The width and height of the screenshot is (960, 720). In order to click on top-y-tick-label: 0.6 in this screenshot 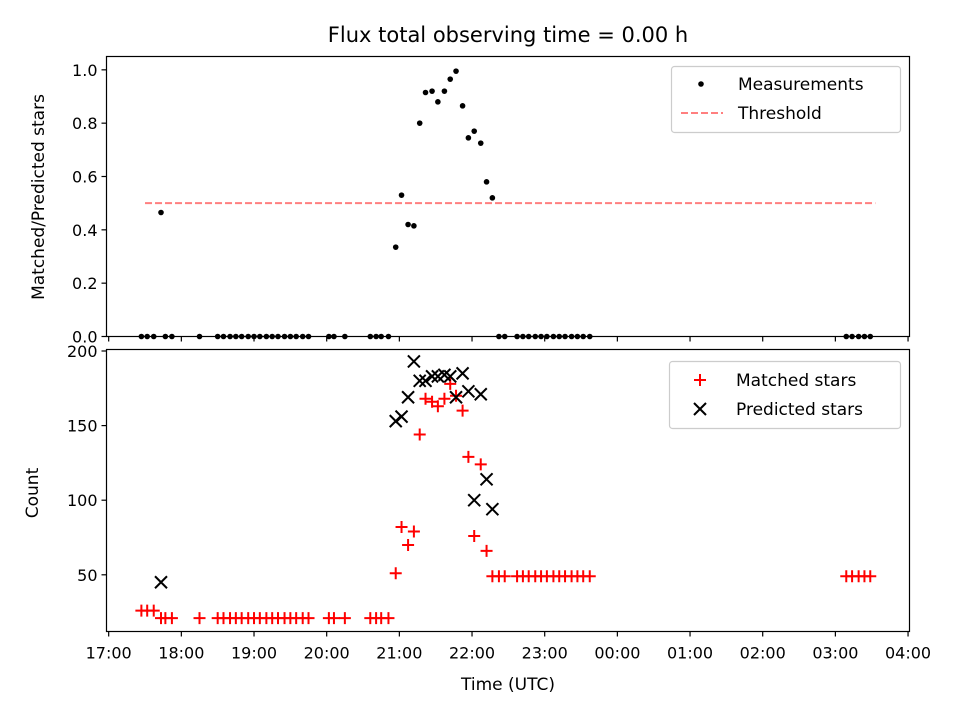, I will do `click(84, 177)`.